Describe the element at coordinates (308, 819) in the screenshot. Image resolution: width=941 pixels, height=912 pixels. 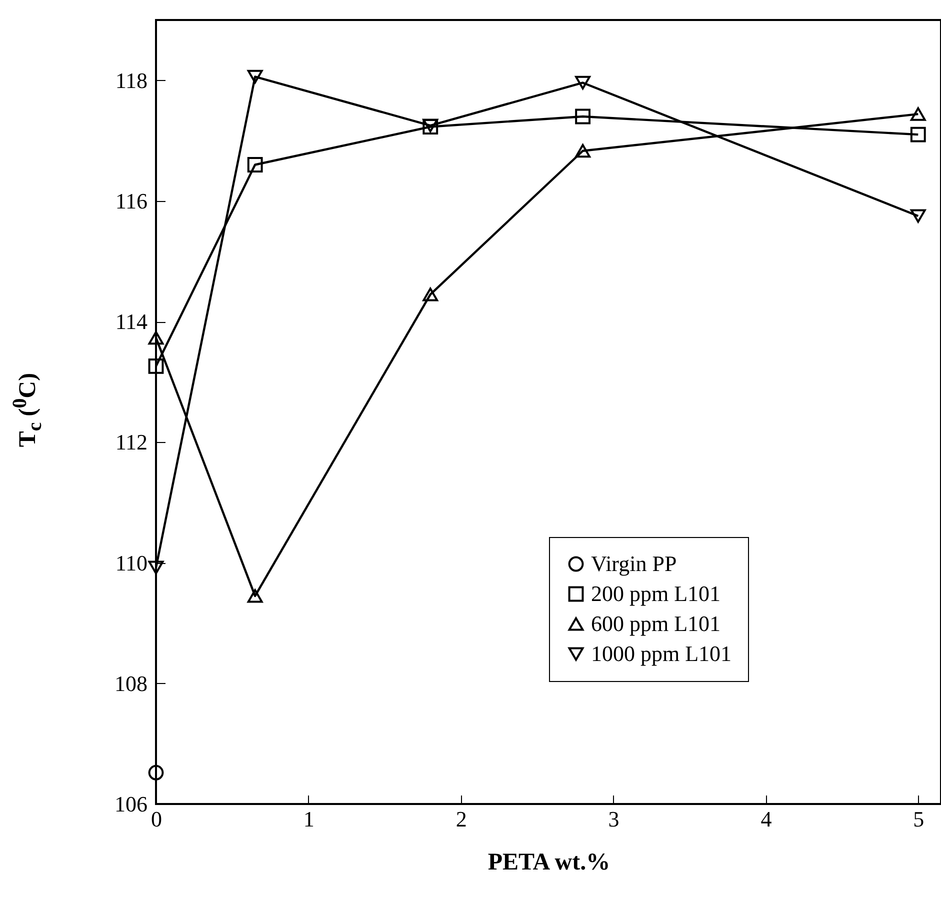
I see `x-tick-label: 1` at that location.